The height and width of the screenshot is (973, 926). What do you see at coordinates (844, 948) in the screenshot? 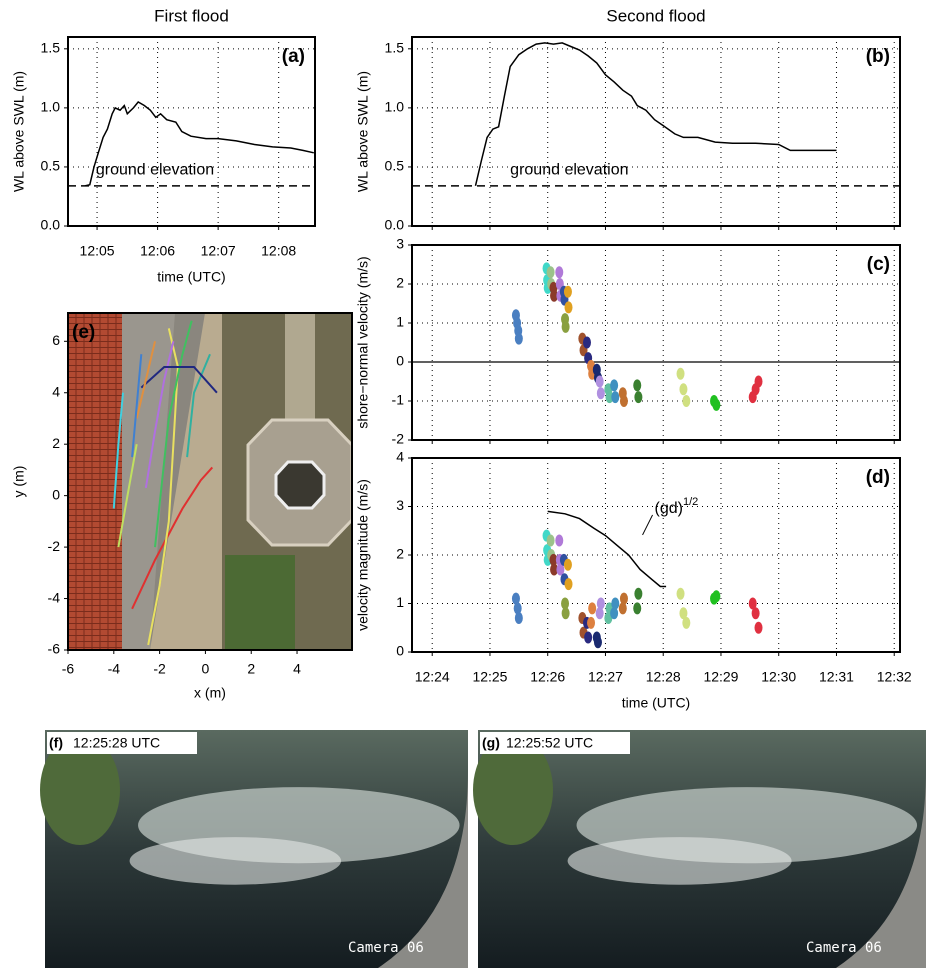
I see `camera-label: Camera 06` at bounding box center [844, 948].